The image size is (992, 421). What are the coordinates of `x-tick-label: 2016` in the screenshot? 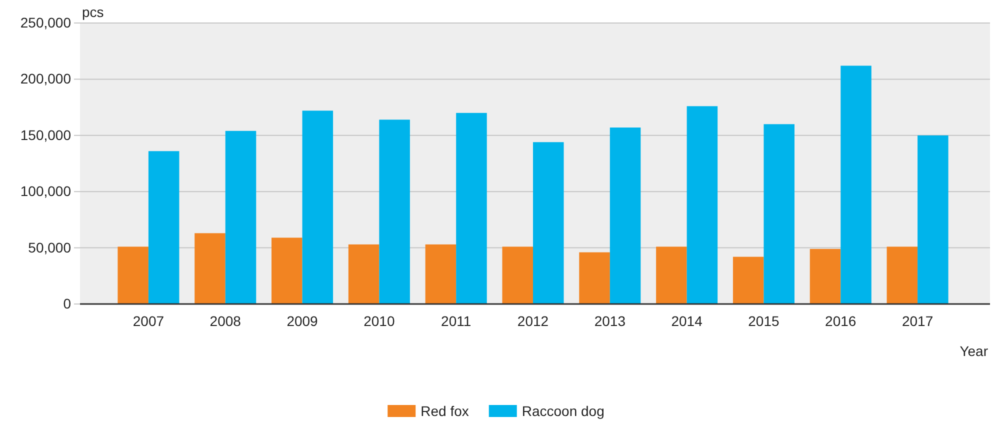 It's located at (840, 320).